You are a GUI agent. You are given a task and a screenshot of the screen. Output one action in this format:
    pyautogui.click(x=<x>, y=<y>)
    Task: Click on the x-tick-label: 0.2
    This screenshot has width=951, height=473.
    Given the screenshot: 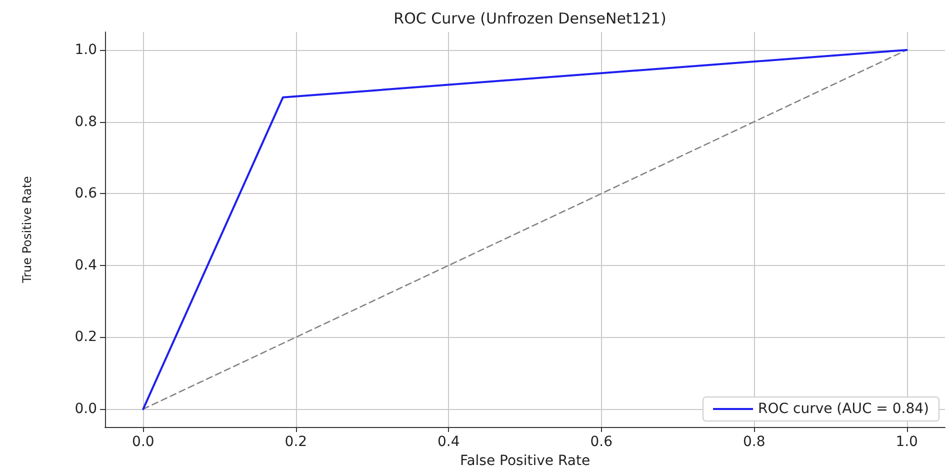 What is the action you would take?
    pyautogui.click(x=296, y=442)
    